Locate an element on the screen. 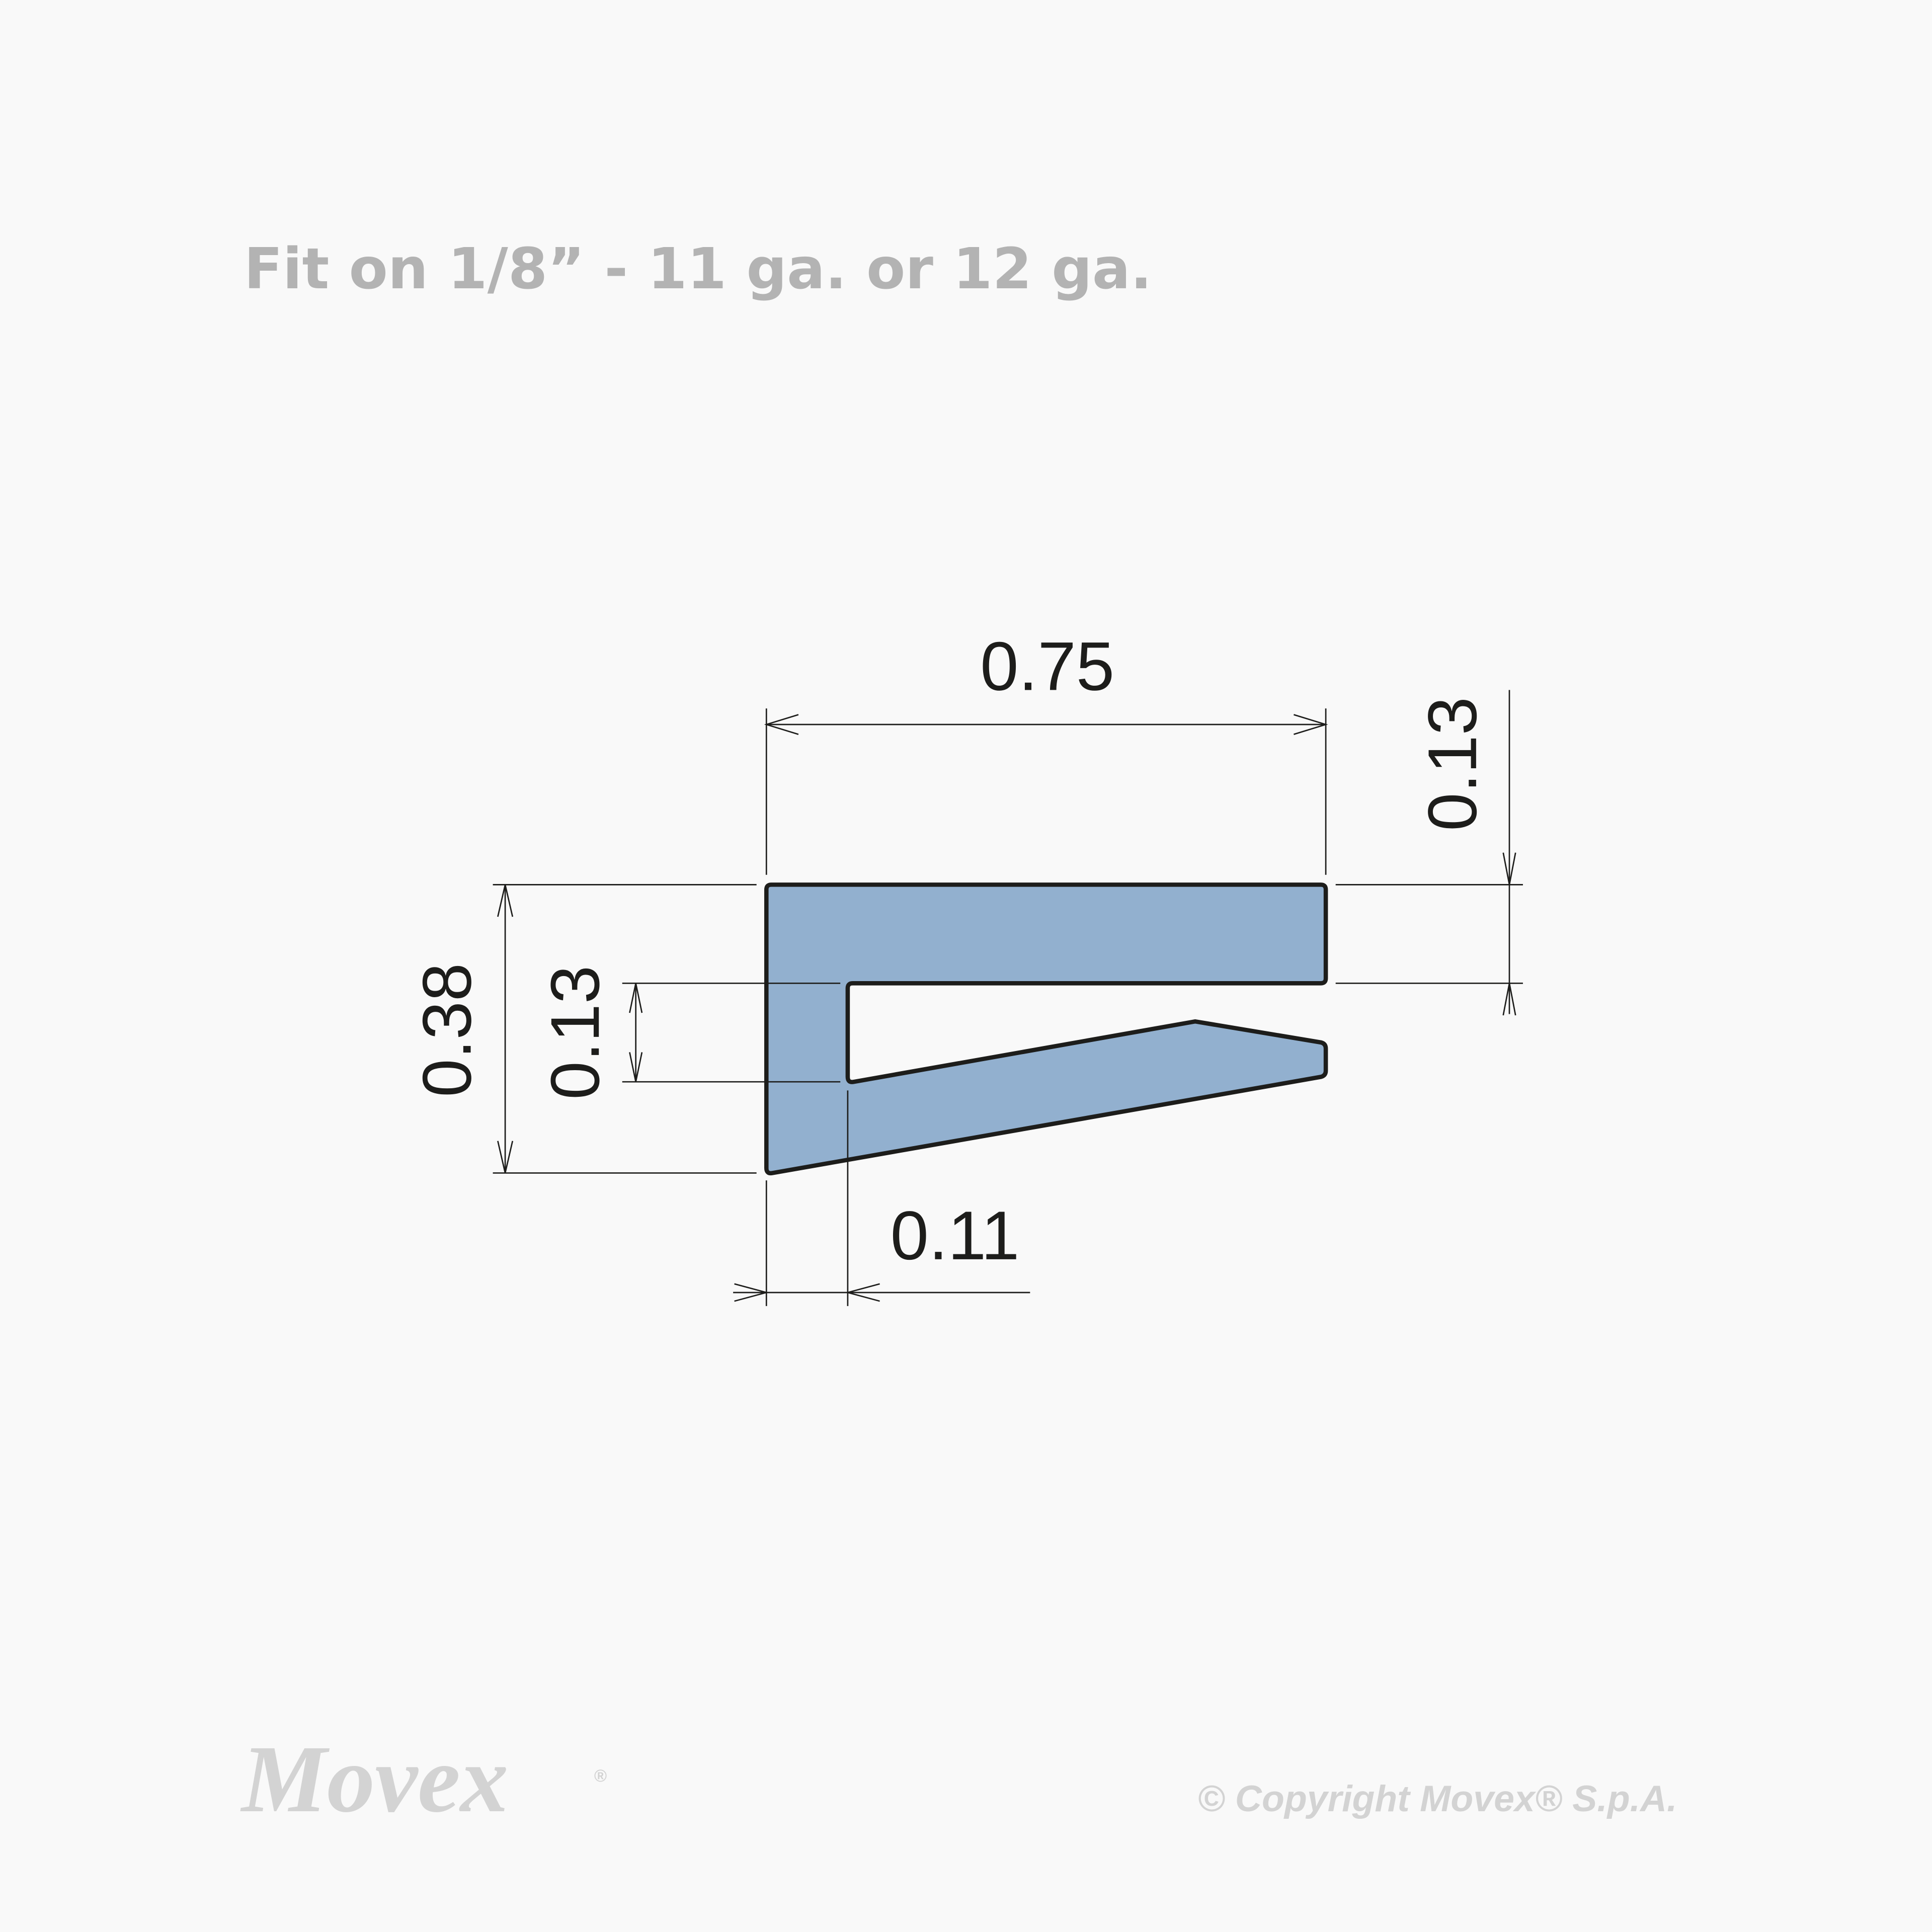 This screenshot has width=1932, height=1932. dimension-slot-opening: 0.13 is located at coordinates (689, 1032).